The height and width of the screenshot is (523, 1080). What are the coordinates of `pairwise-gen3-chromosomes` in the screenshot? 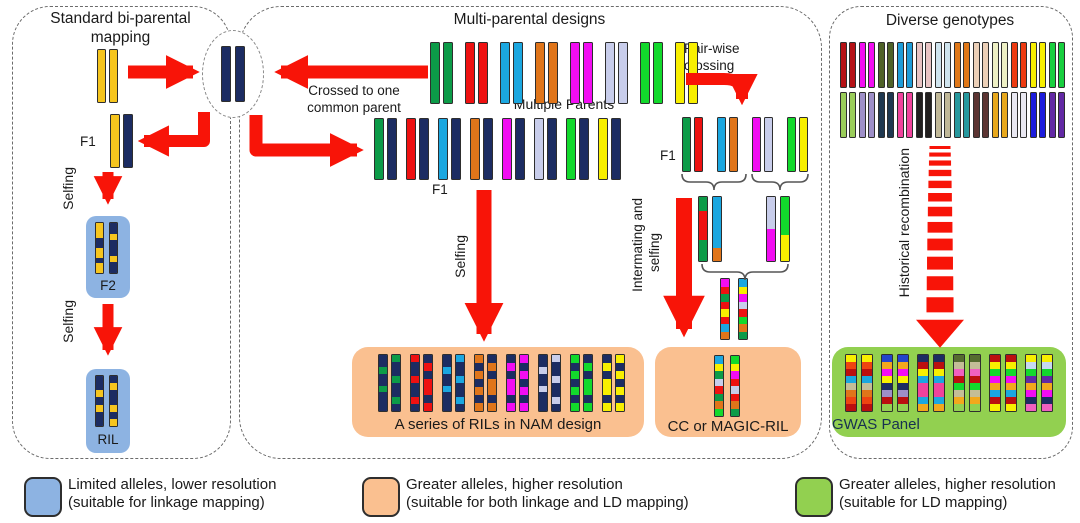 It's located at (734, 309).